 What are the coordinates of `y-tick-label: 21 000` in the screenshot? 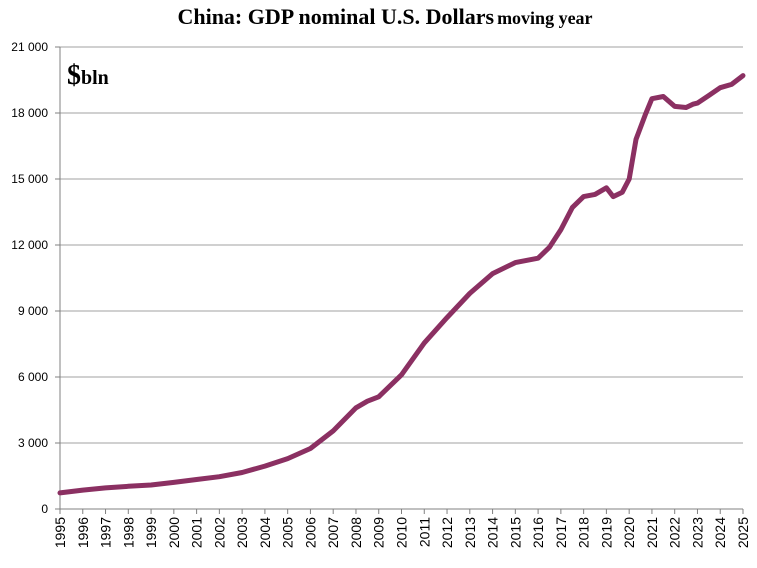 It's located at (29, 47).